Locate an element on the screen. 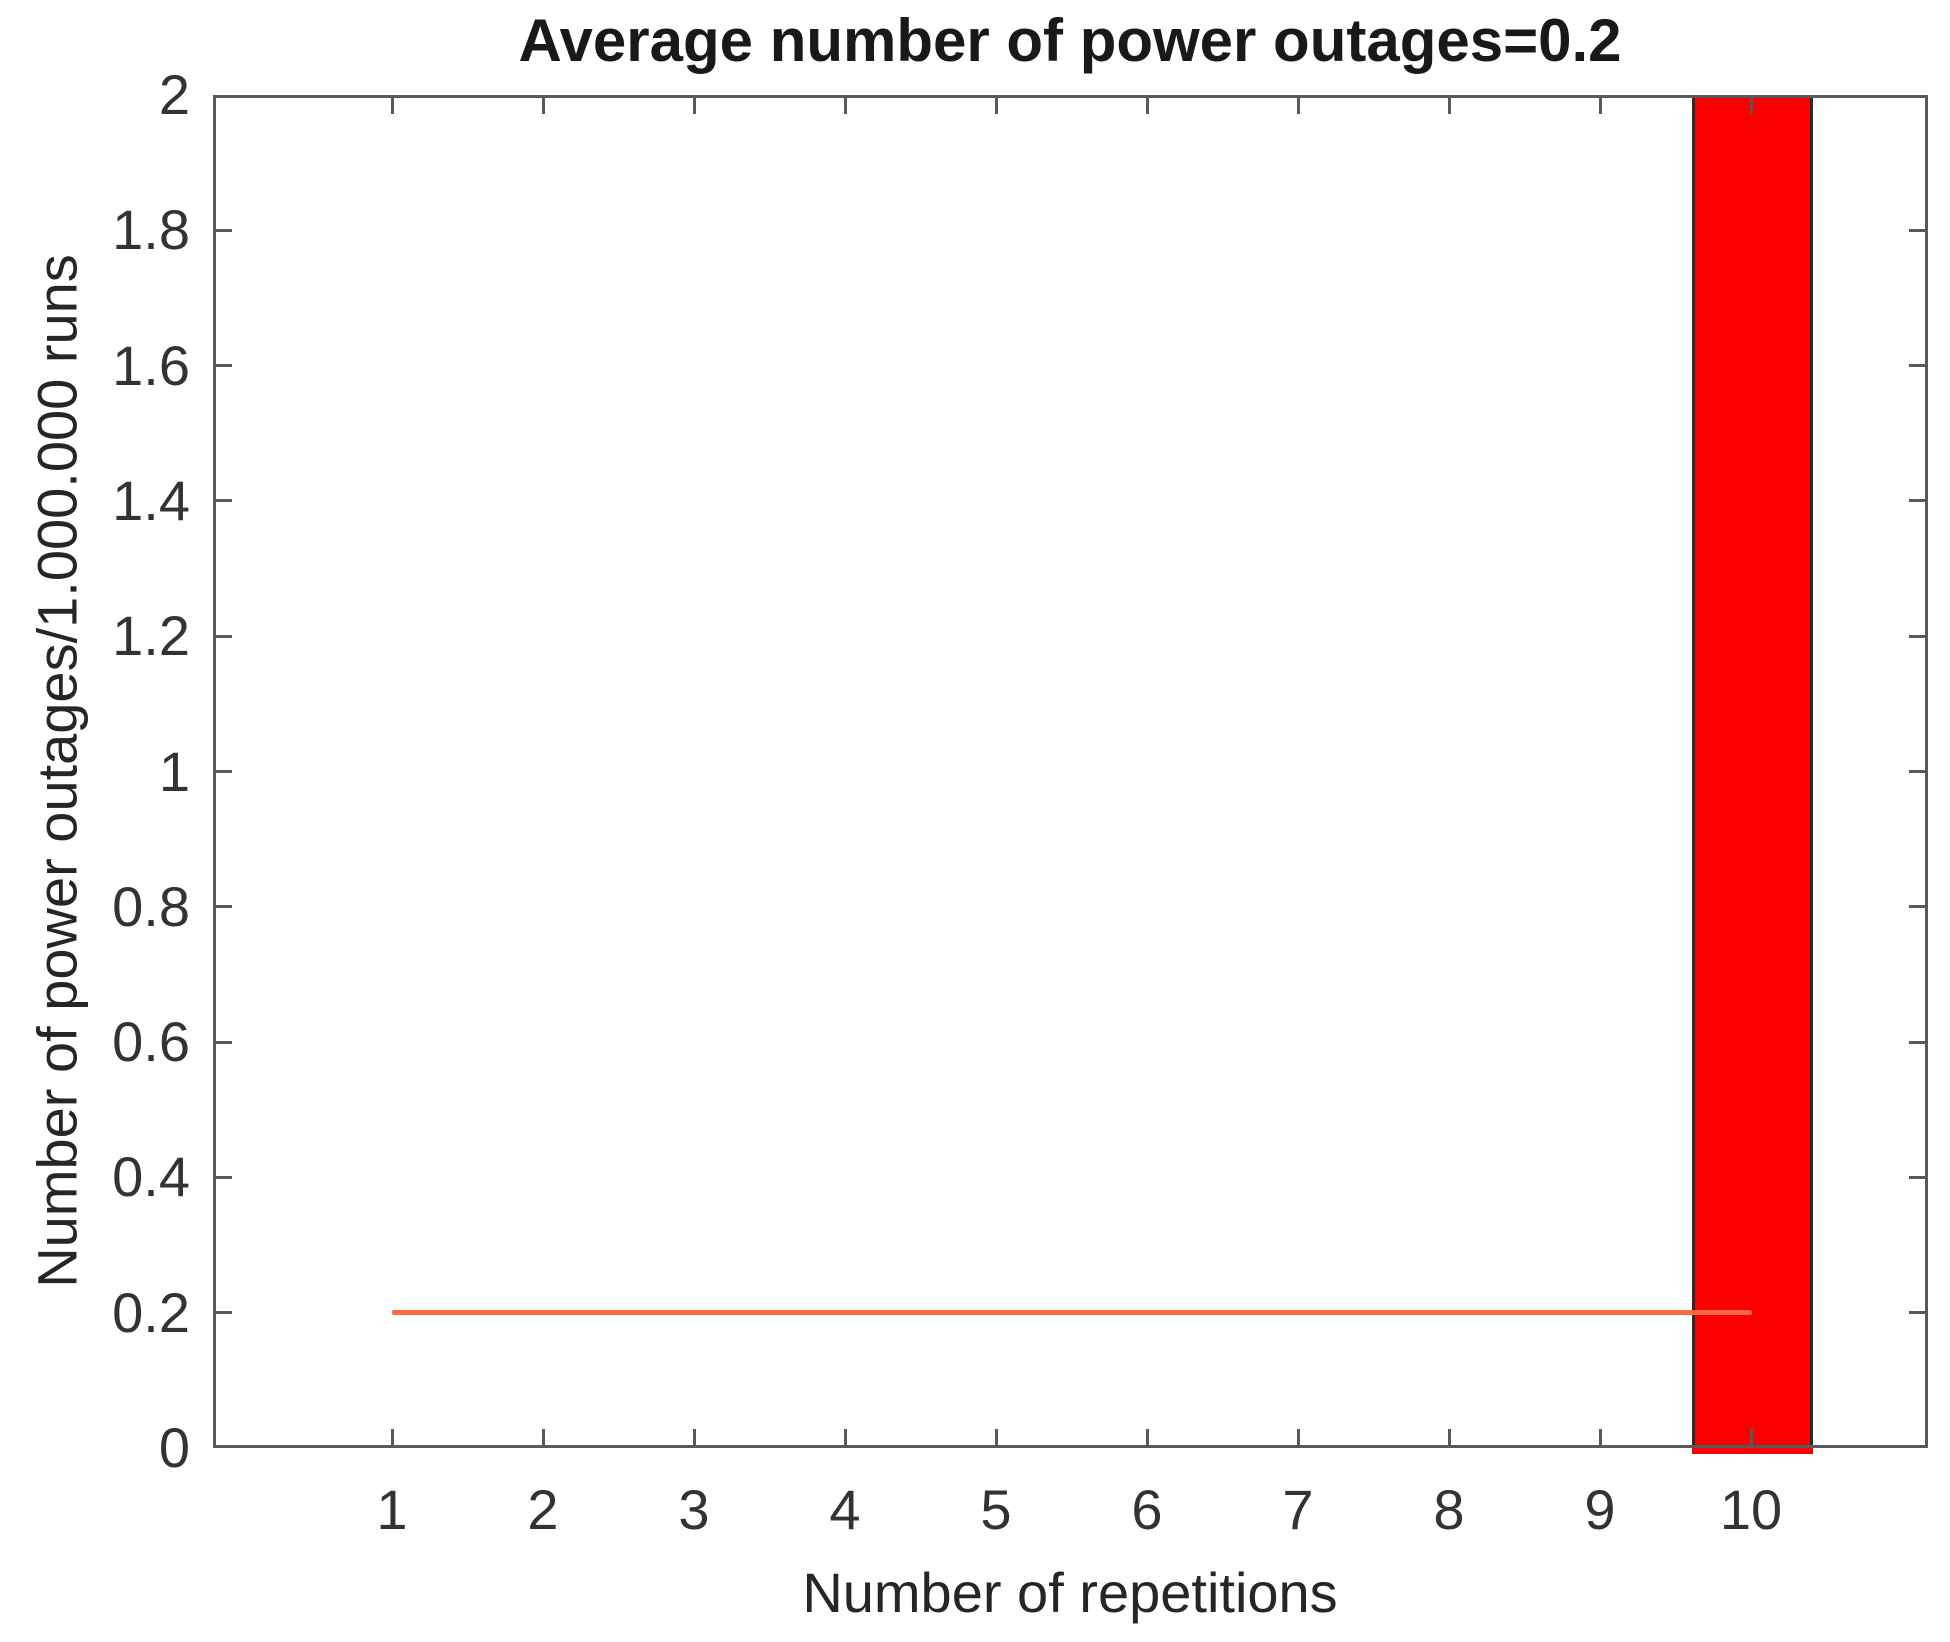  bar-x10 is located at coordinates (1752, 771).